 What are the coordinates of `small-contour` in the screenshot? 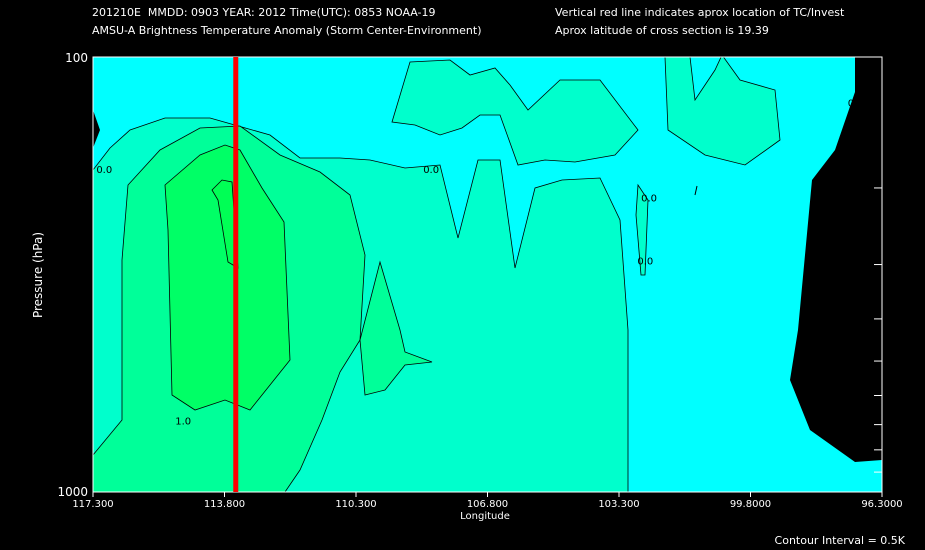 It's located at (696, 190).